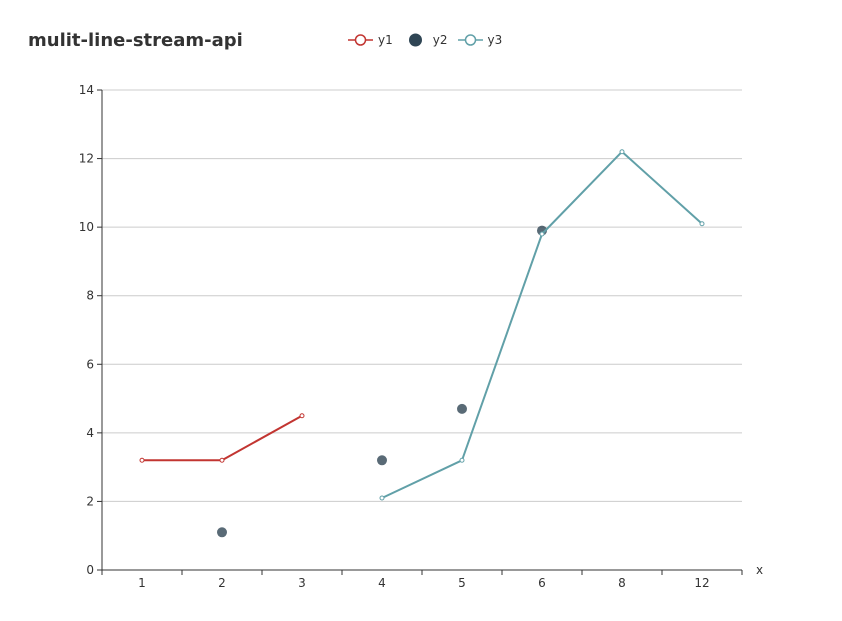 The image size is (842, 621). Describe the element at coordinates (135, 40) in the screenshot. I see `chart-title: mulit-line-stream-api` at that location.